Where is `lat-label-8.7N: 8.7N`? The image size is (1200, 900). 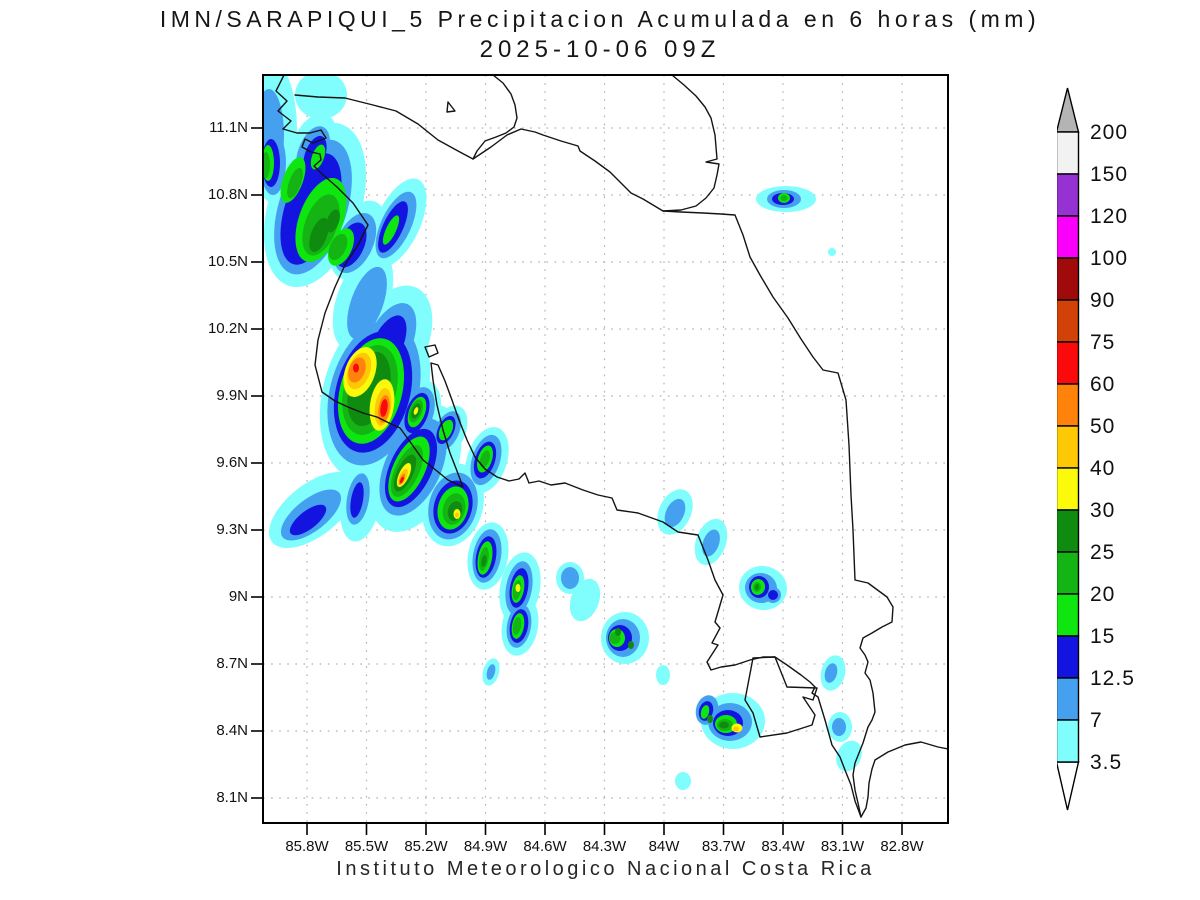
lat-label-8.7N: 8.7N is located at coordinates (232, 663).